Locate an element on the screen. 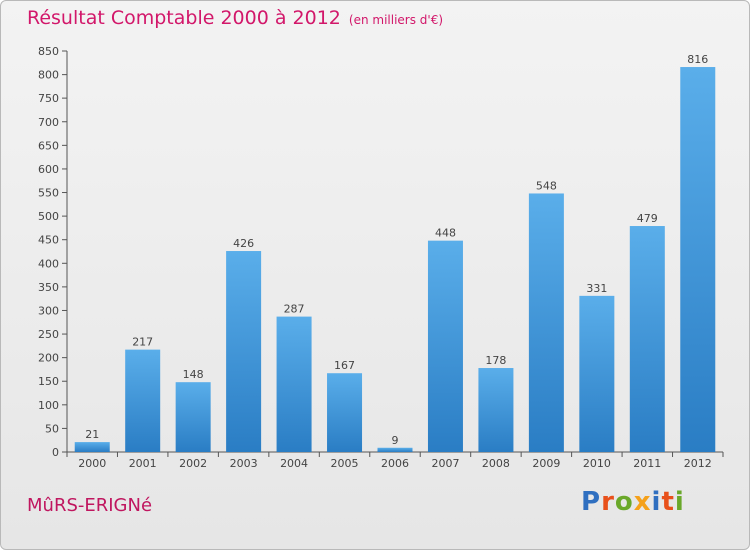 The height and width of the screenshot is (550, 750). x-tick-label: 2003 is located at coordinates (244, 463).